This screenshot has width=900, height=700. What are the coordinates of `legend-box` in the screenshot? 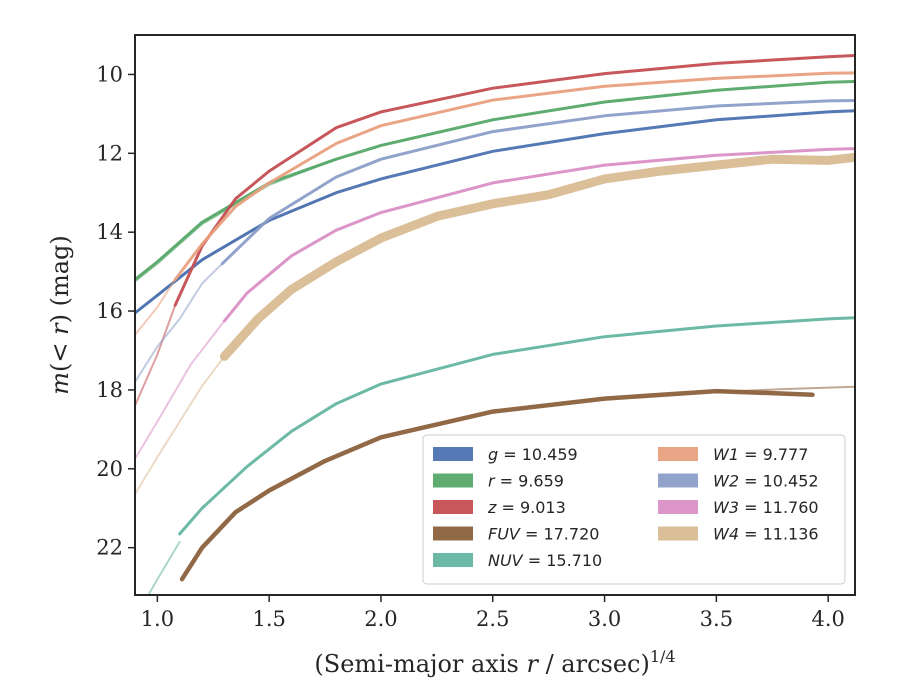 It's located at (634, 509).